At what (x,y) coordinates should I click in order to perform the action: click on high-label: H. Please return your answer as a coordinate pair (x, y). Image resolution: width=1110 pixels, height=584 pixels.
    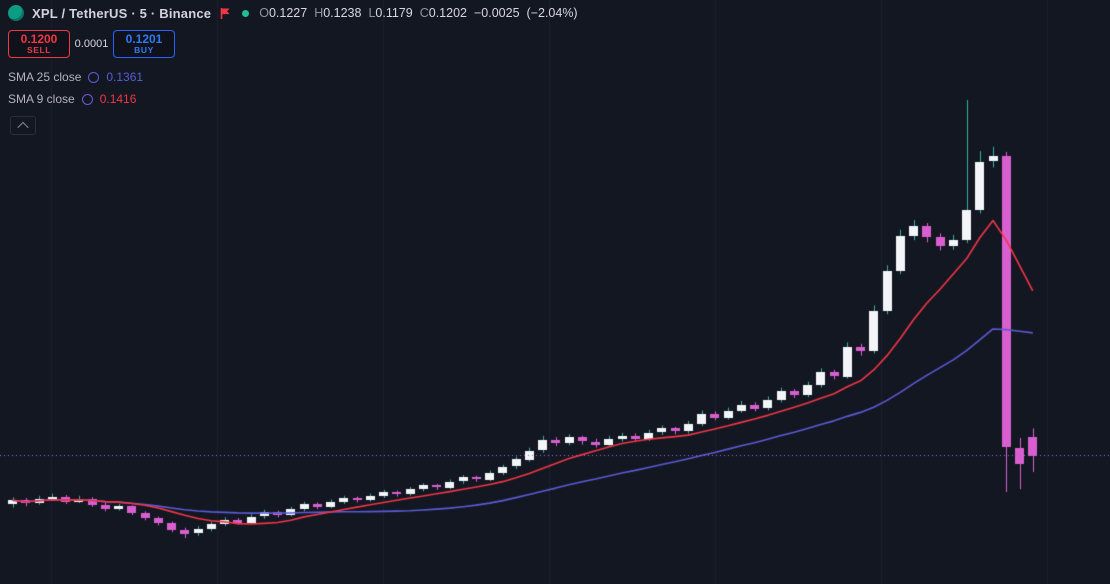
    Looking at the image, I should click on (319, 13).